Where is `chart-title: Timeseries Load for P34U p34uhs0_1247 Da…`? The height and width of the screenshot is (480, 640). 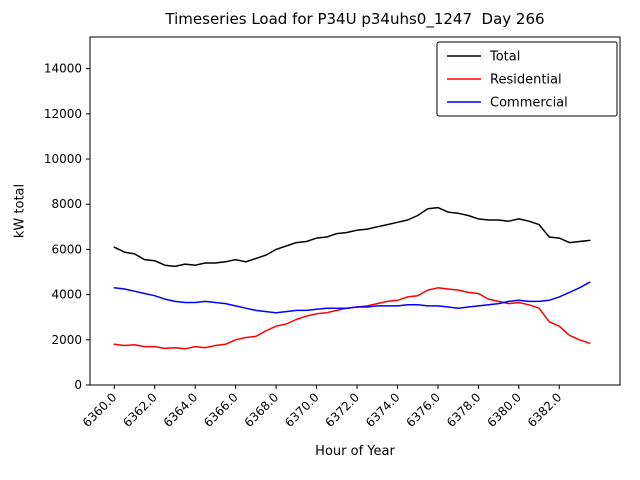 chart-title: Timeseries Load for P34U p34uhs0_1247 Da… is located at coordinates (355, 19).